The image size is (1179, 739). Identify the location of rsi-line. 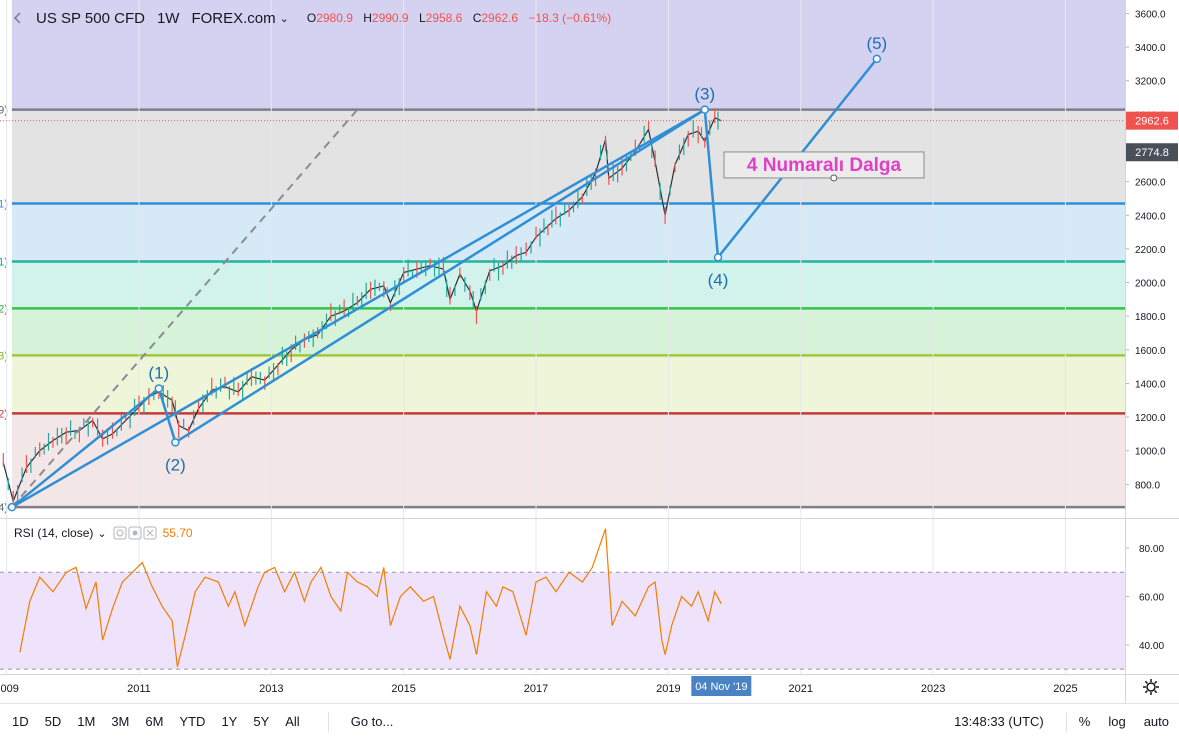
(370, 597).